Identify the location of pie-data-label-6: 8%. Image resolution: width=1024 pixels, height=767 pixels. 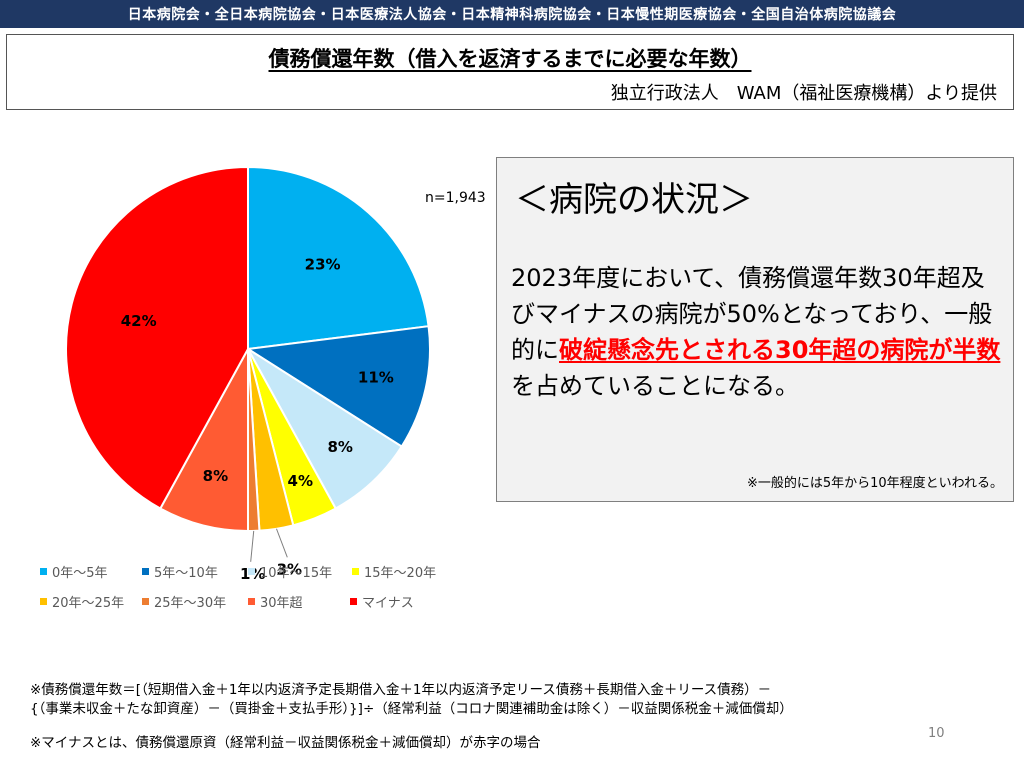
(215, 476).